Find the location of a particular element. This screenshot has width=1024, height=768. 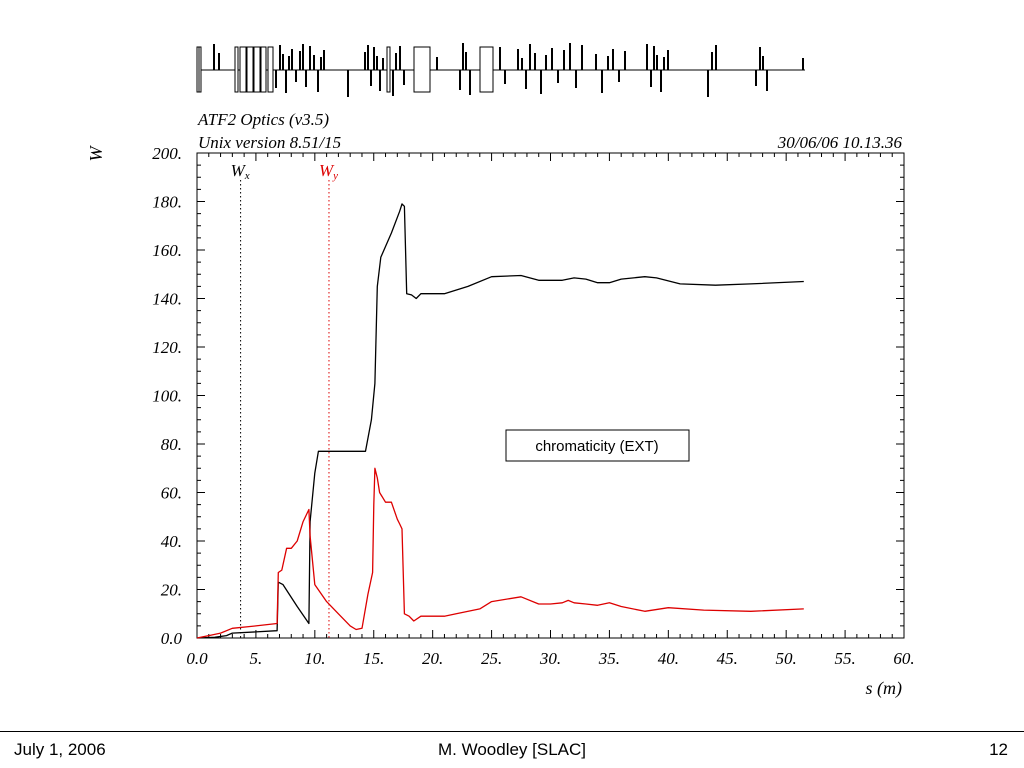

x-tick-label: 10. is located at coordinates (314, 658).